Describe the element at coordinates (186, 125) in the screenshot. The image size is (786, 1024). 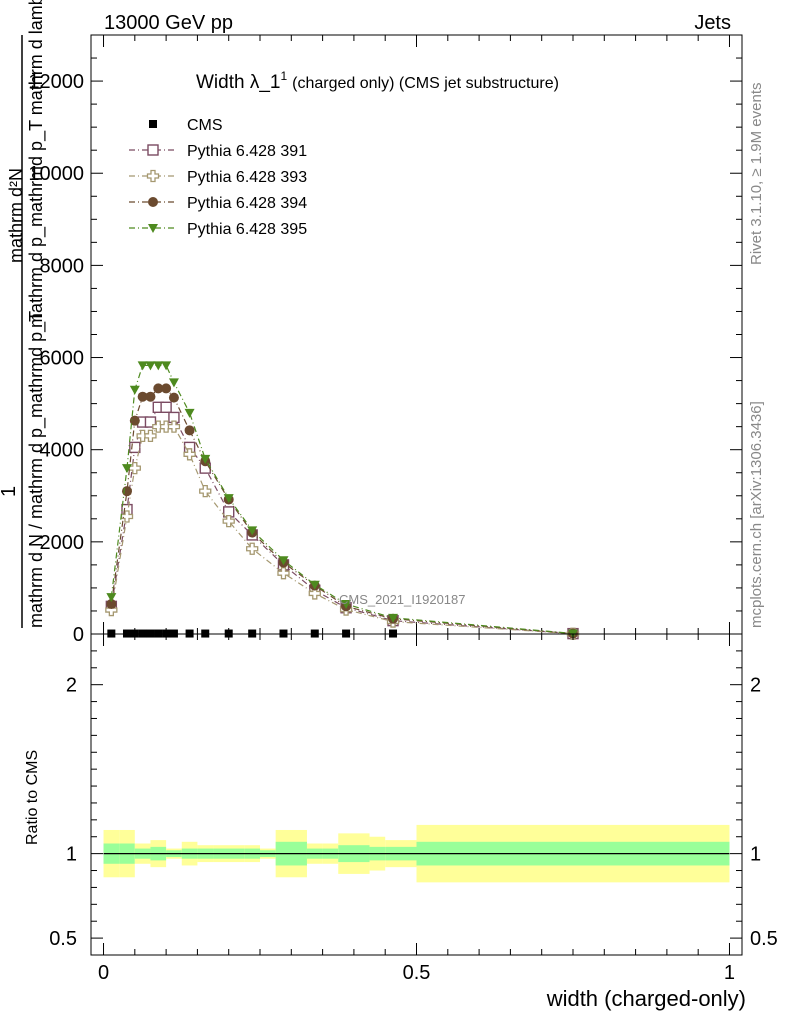
I see `legend-item: CMS` at that location.